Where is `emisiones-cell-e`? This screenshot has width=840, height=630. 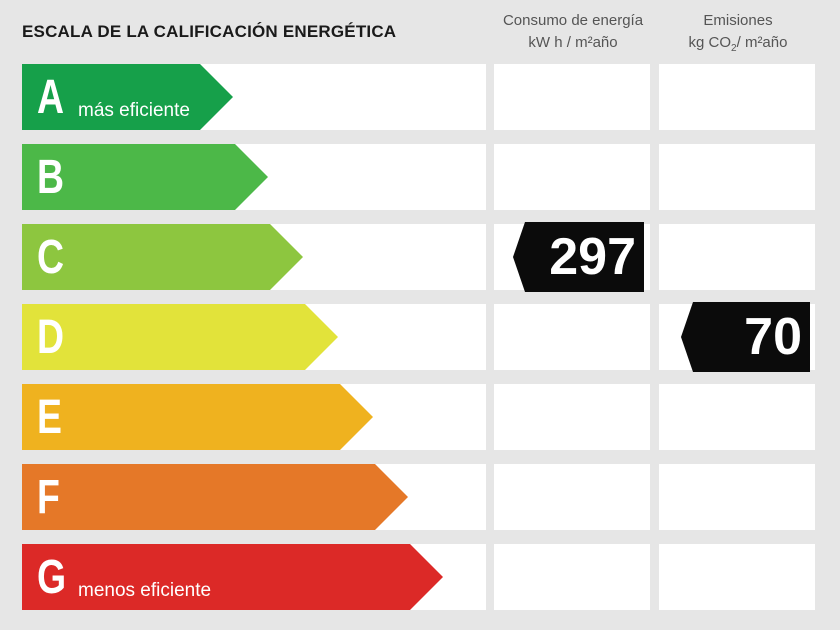 emisiones-cell-e is located at coordinates (737, 417).